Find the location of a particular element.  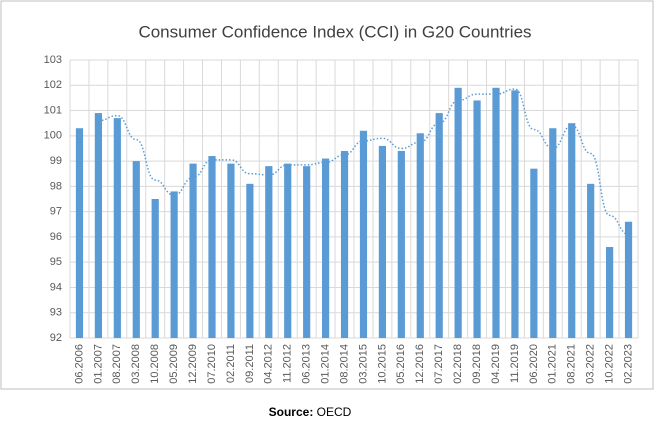

y-tick-label: 94 is located at coordinates (56, 287).